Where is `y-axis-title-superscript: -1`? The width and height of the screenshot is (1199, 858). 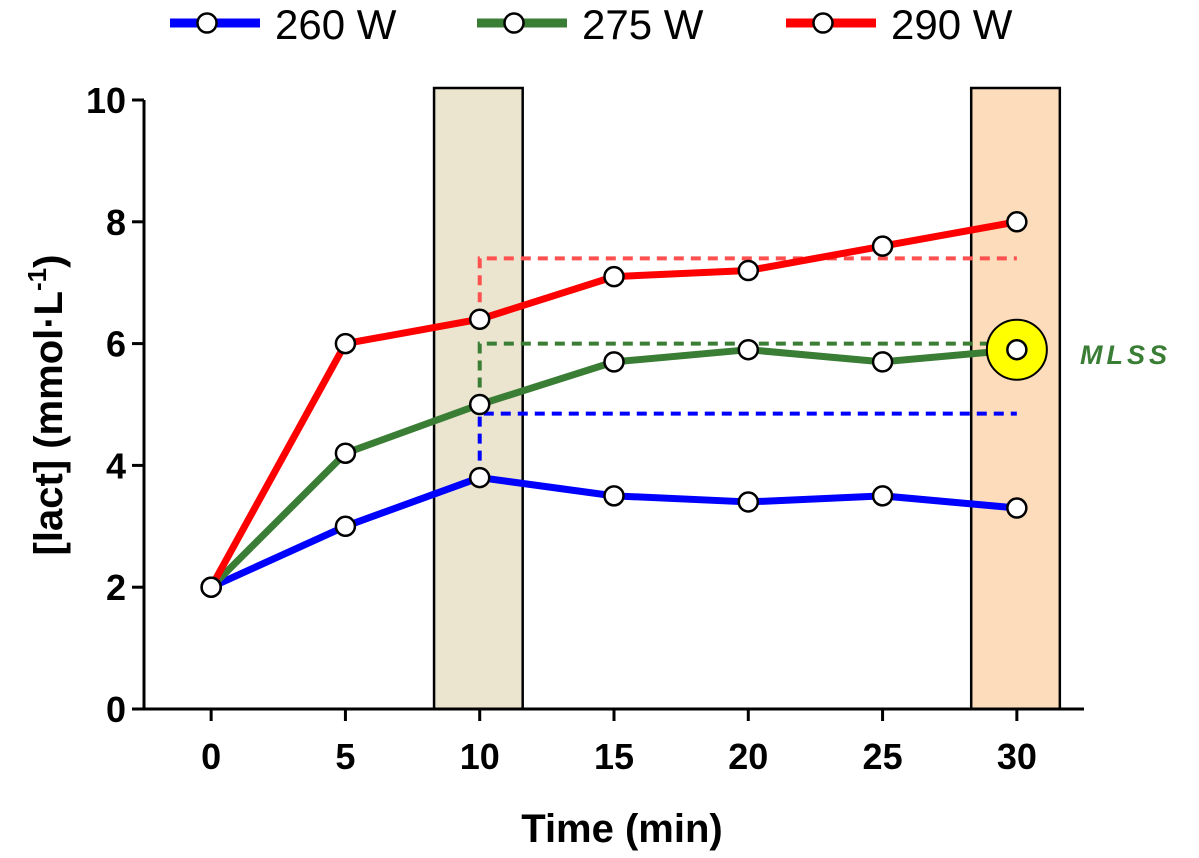
y-axis-title-superscript: -1 is located at coordinates (37, 279).